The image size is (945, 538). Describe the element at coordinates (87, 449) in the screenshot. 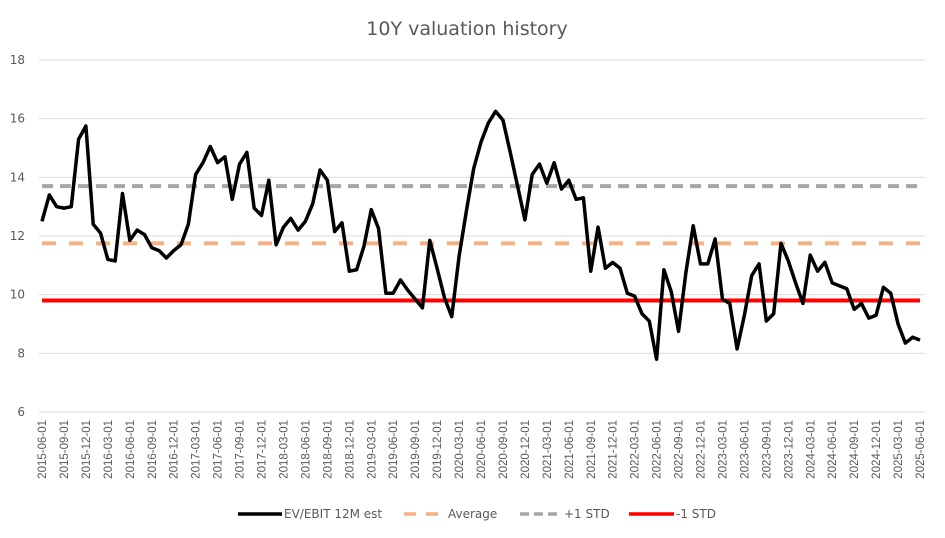

I see `x-tick-label: 2015-12-01` at that location.